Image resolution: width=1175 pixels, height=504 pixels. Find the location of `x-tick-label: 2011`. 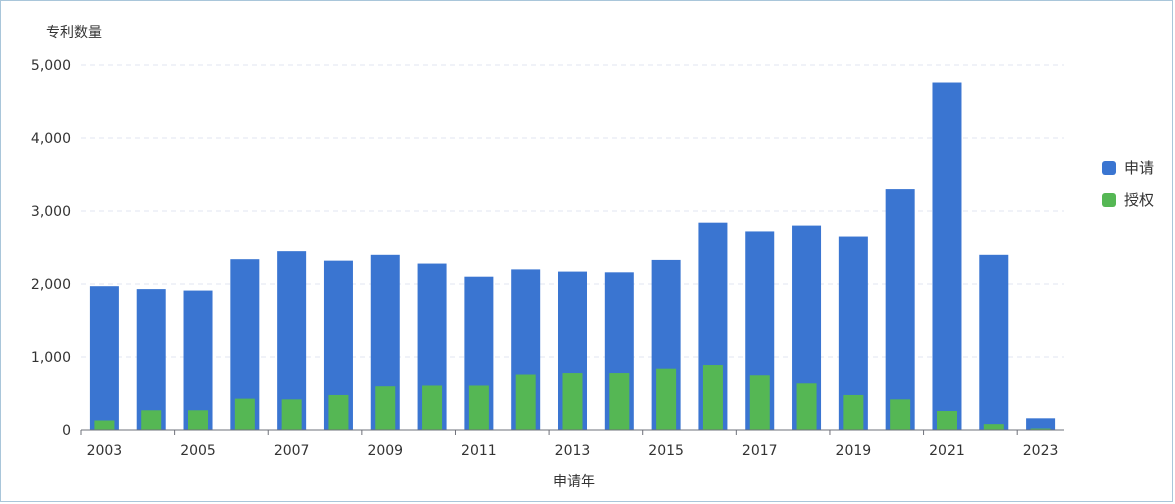

x-tick-label: 2011 is located at coordinates (479, 451).